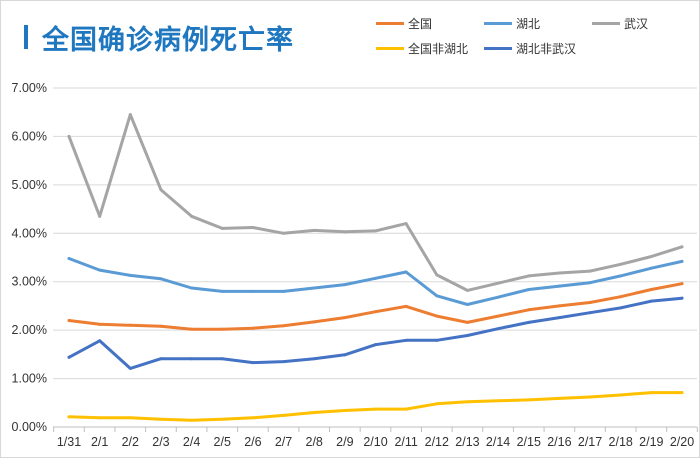 This screenshot has width=700, height=458. What do you see at coordinates (29, 282) in the screenshot?
I see `y-tick-label: 3.00%` at bounding box center [29, 282].